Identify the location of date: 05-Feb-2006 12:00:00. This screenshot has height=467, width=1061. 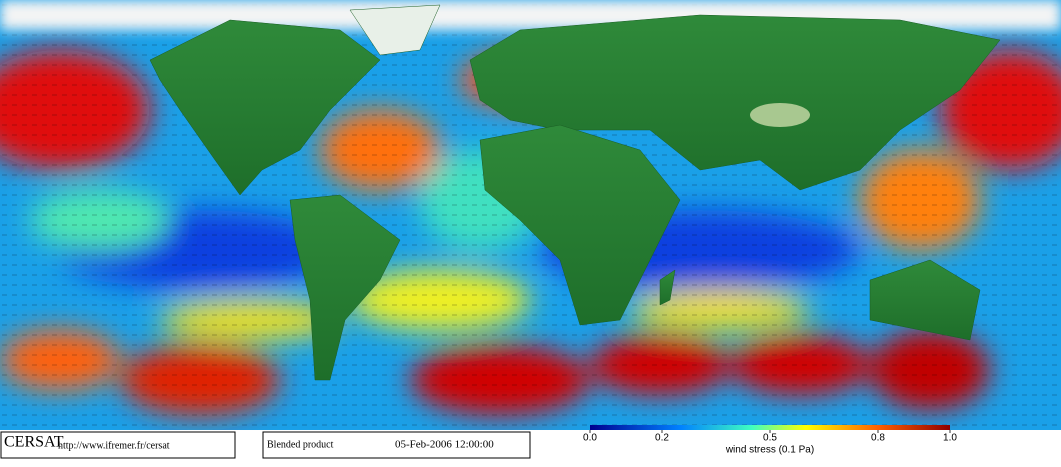
(444, 445).